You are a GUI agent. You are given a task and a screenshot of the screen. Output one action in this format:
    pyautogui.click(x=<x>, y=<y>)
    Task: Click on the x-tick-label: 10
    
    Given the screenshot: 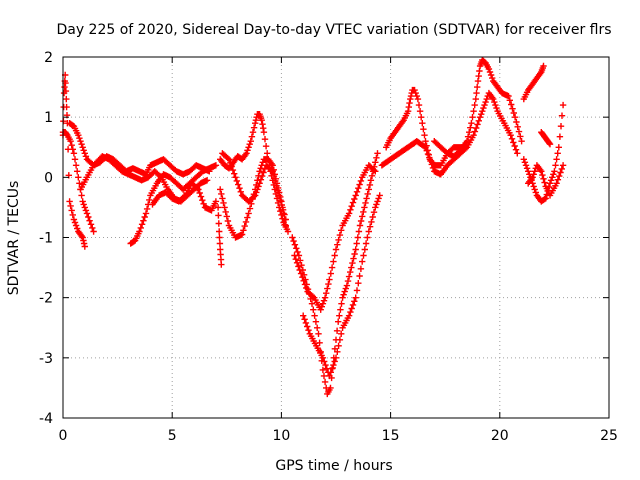 What is the action you would take?
    pyautogui.click(x=281, y=436)
    